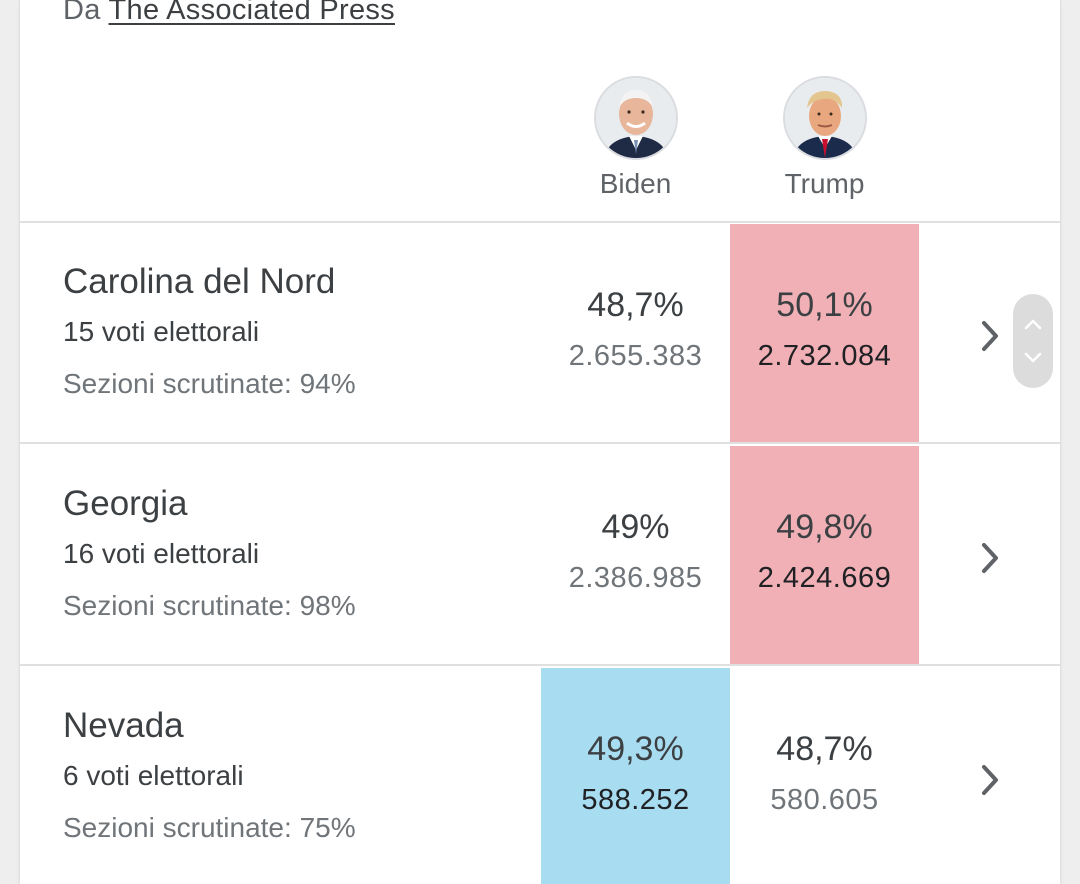 The height and width of the screenshot is (884, 1080). Describe the element at coordinates (824, 556) in the screenshot. I see `trump-result-cell: 49,8% 2.424.669` at that location.